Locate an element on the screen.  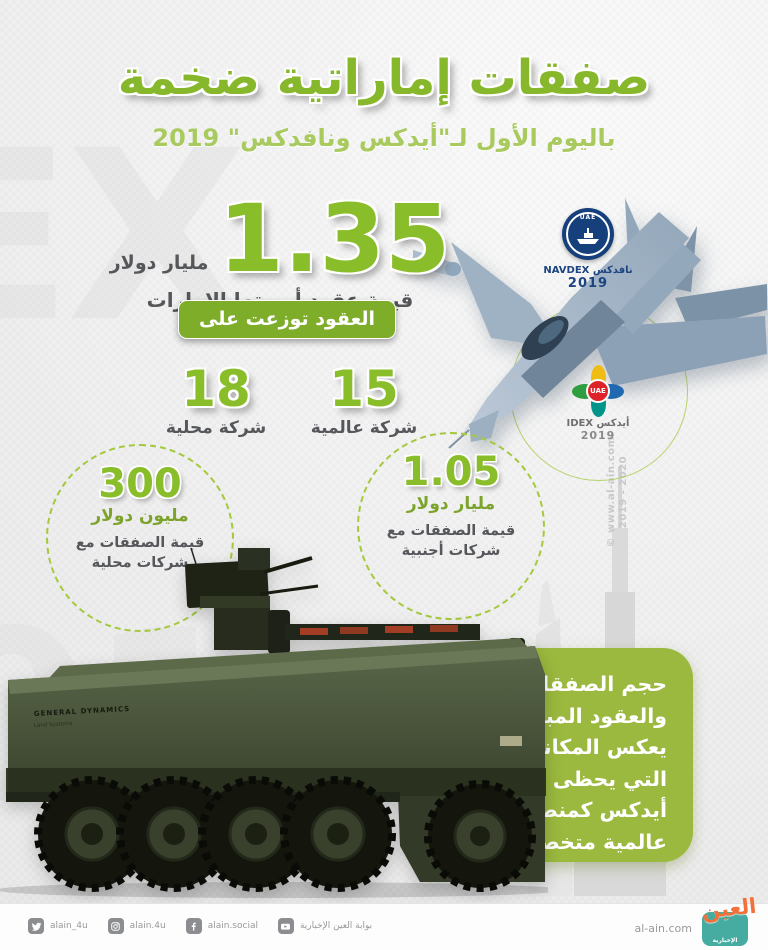
page-title: صفقات إماراتية ضخمة is located at coordinates (384, 78).